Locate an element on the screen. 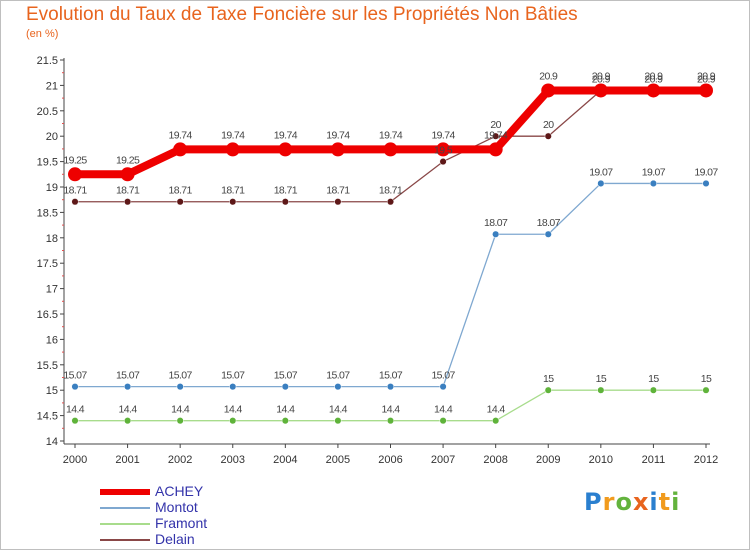 Image resolution: width=750 pixels, height=550 pixels. x-tick-label: 2009 is located at coordinates (548, 460).